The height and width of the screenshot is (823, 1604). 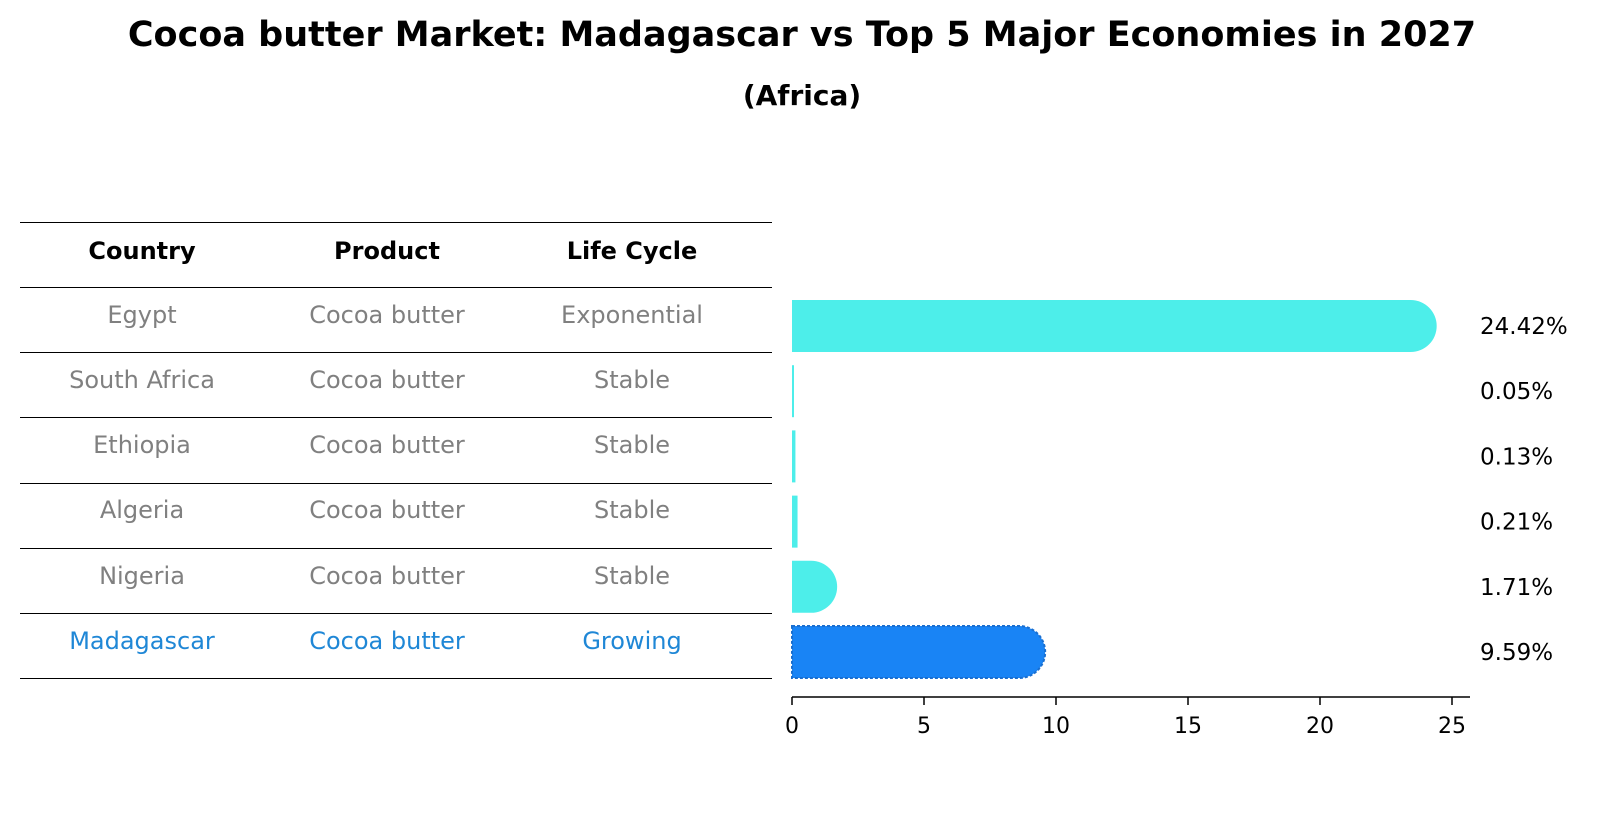 What do you see at coordinates (387, 641) in the screenshot?
I see `cell-product-highlight: Cocoa butter` at bounding box center [387, 641].